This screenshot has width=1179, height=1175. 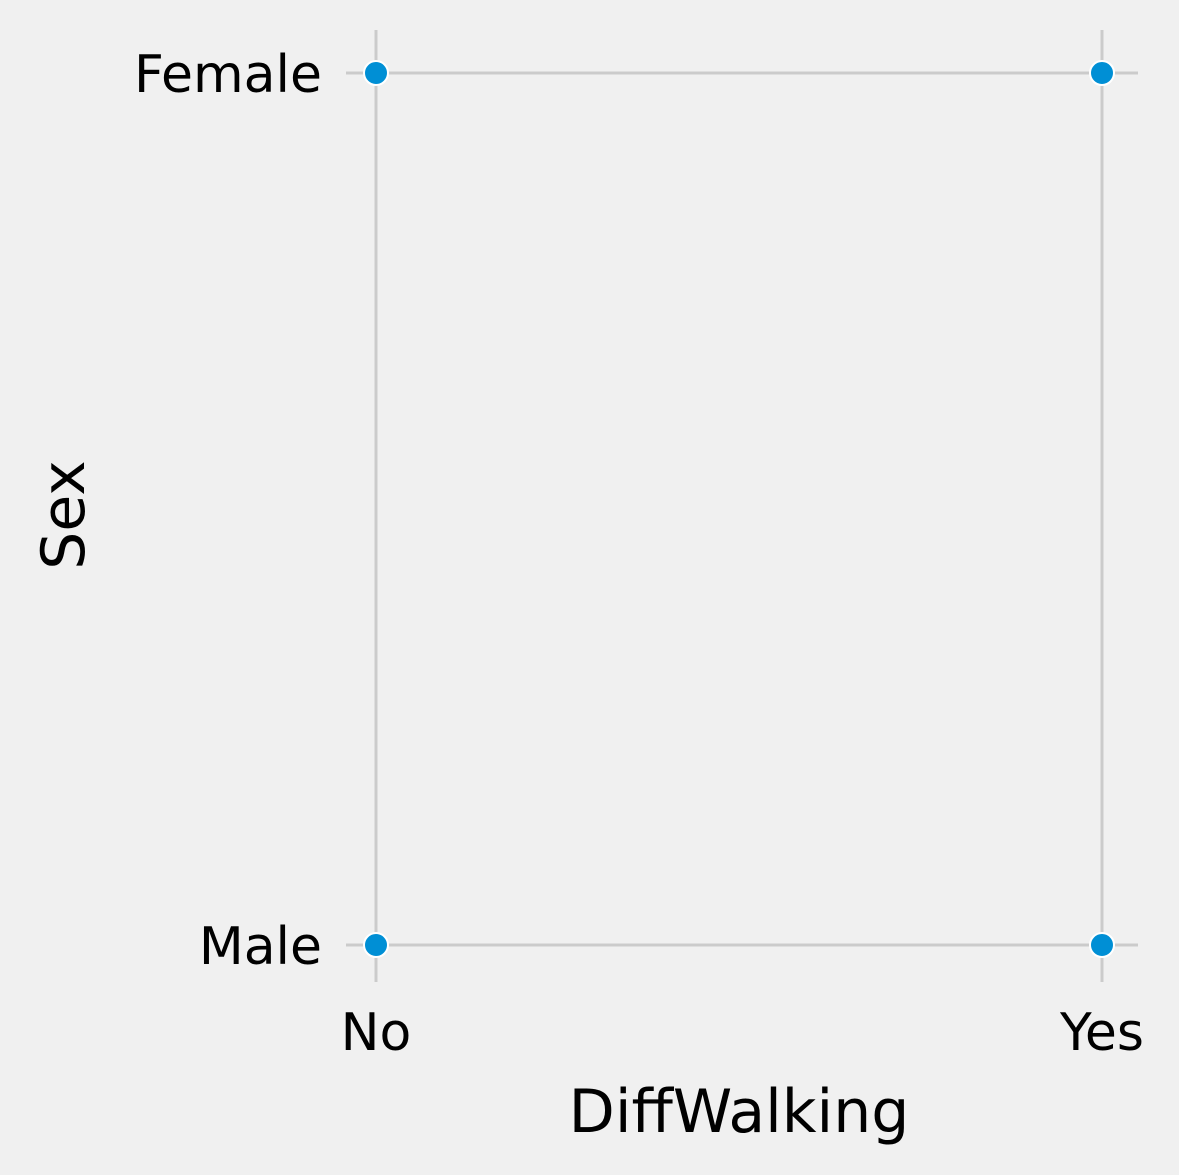 What do you see at coordinates (228, 75) in the screenshot?
I see `y-tick-label-female: Female` at bounding box center [228, 75].